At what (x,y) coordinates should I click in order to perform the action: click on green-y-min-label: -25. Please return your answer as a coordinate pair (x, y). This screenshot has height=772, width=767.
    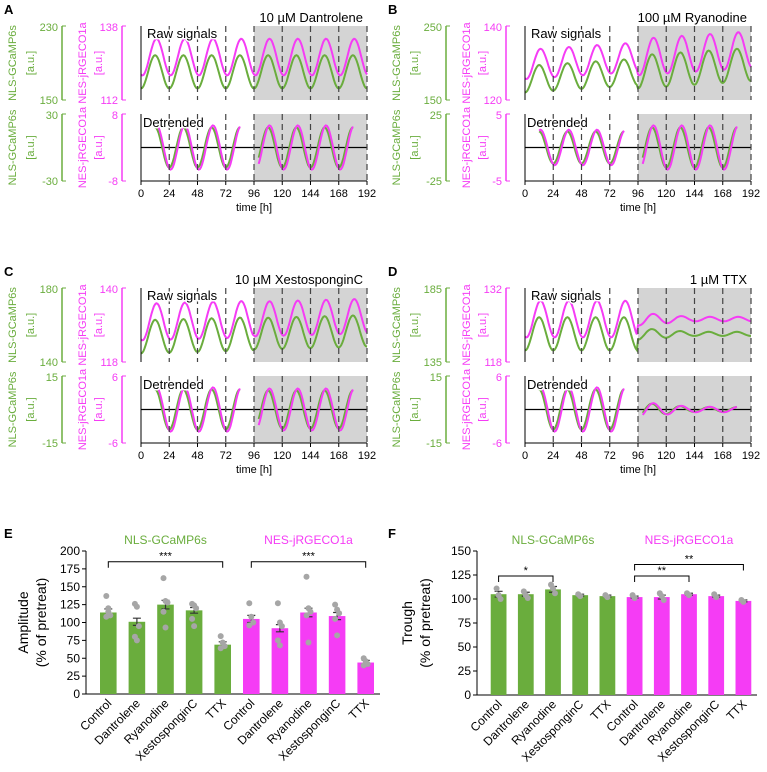
    Looking at the image, I should click on (434, 182).